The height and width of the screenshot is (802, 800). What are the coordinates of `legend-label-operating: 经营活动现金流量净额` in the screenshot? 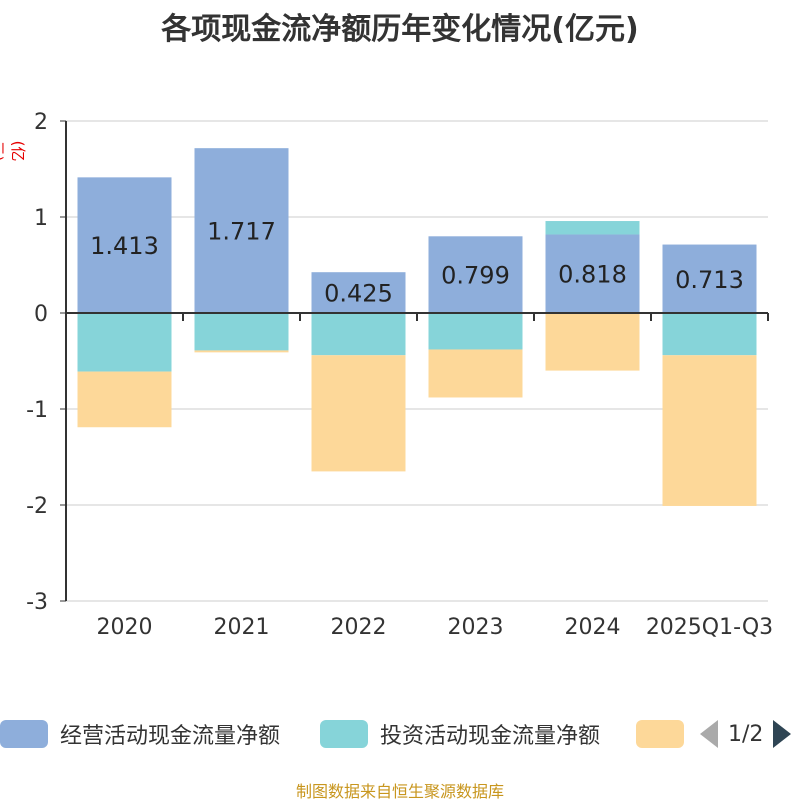 It's located at (170, 736).